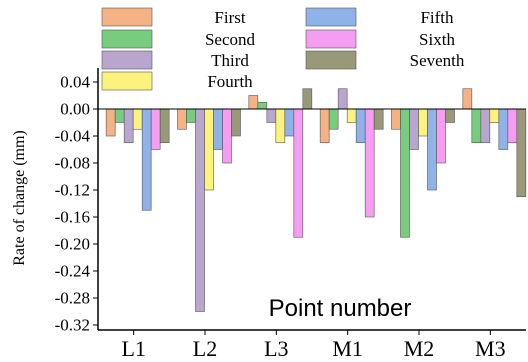 The image size is (528, 362). Describe the element at coordinates (331, 60) in the screenshot. I see `legend-swatch-seventh` at that location.